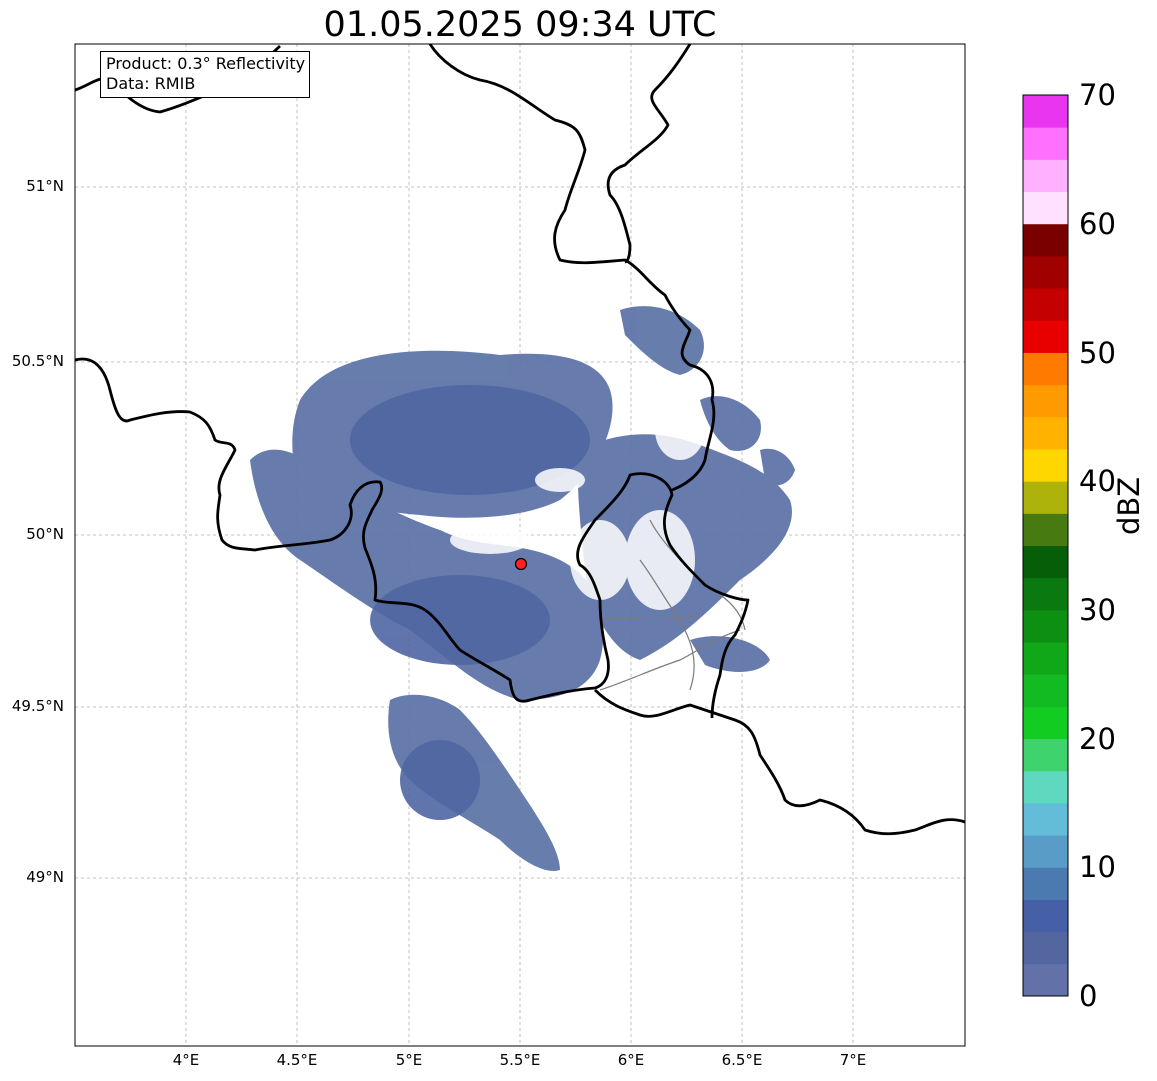 This screenshot has width=1157, height=1081. I want to click on lon-tick-label: 5°E, so click(409, 1060).